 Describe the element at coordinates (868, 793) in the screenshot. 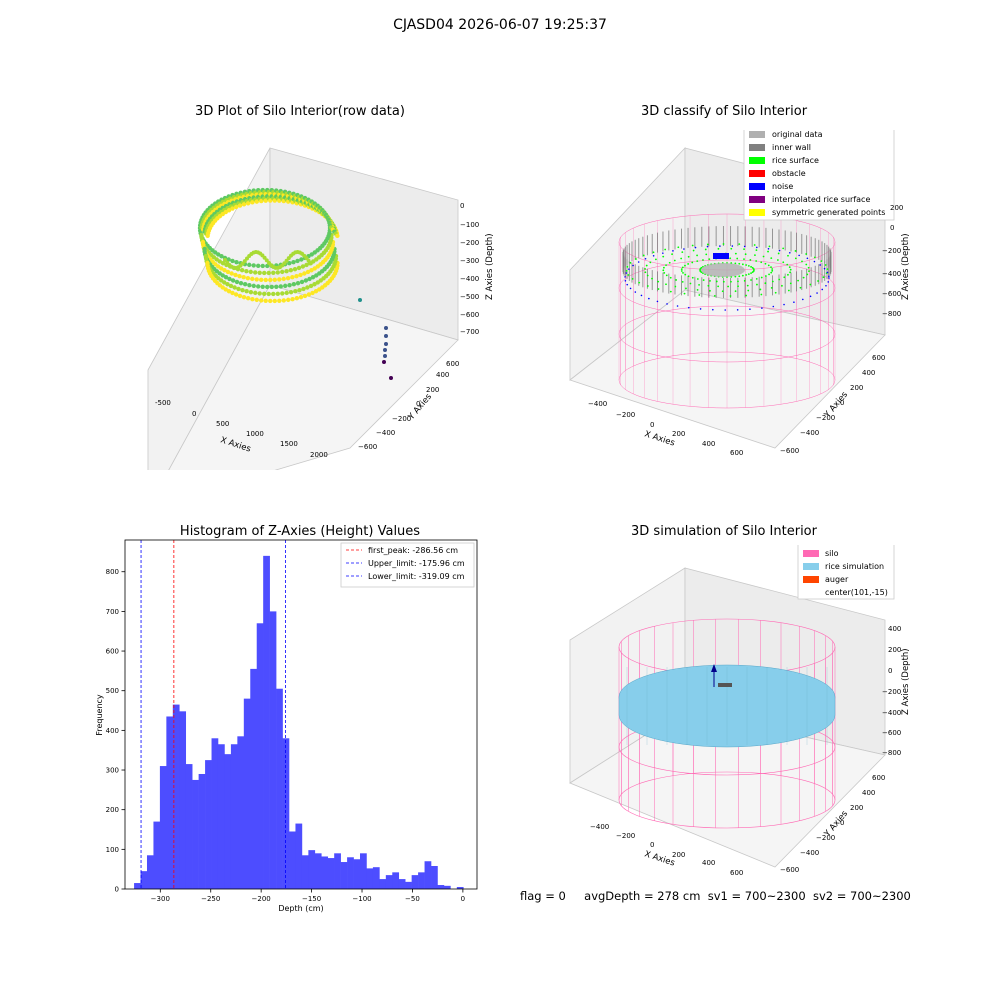

I see `plot4-y-tick: 400` at that location.